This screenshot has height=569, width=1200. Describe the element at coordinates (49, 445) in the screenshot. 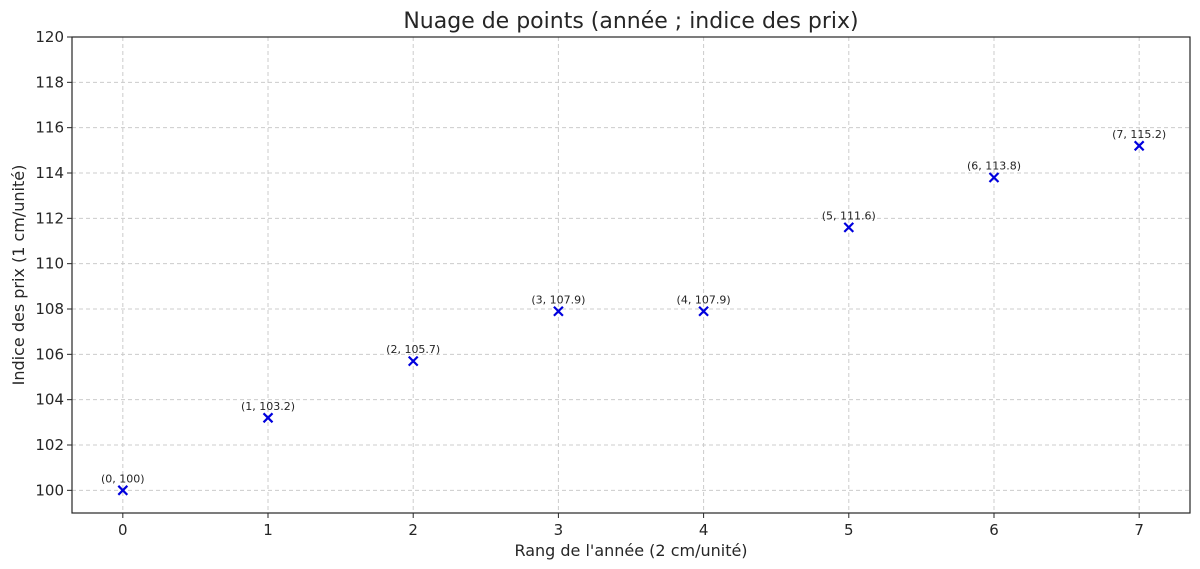

I see `y-tick-label: 102` at that location.